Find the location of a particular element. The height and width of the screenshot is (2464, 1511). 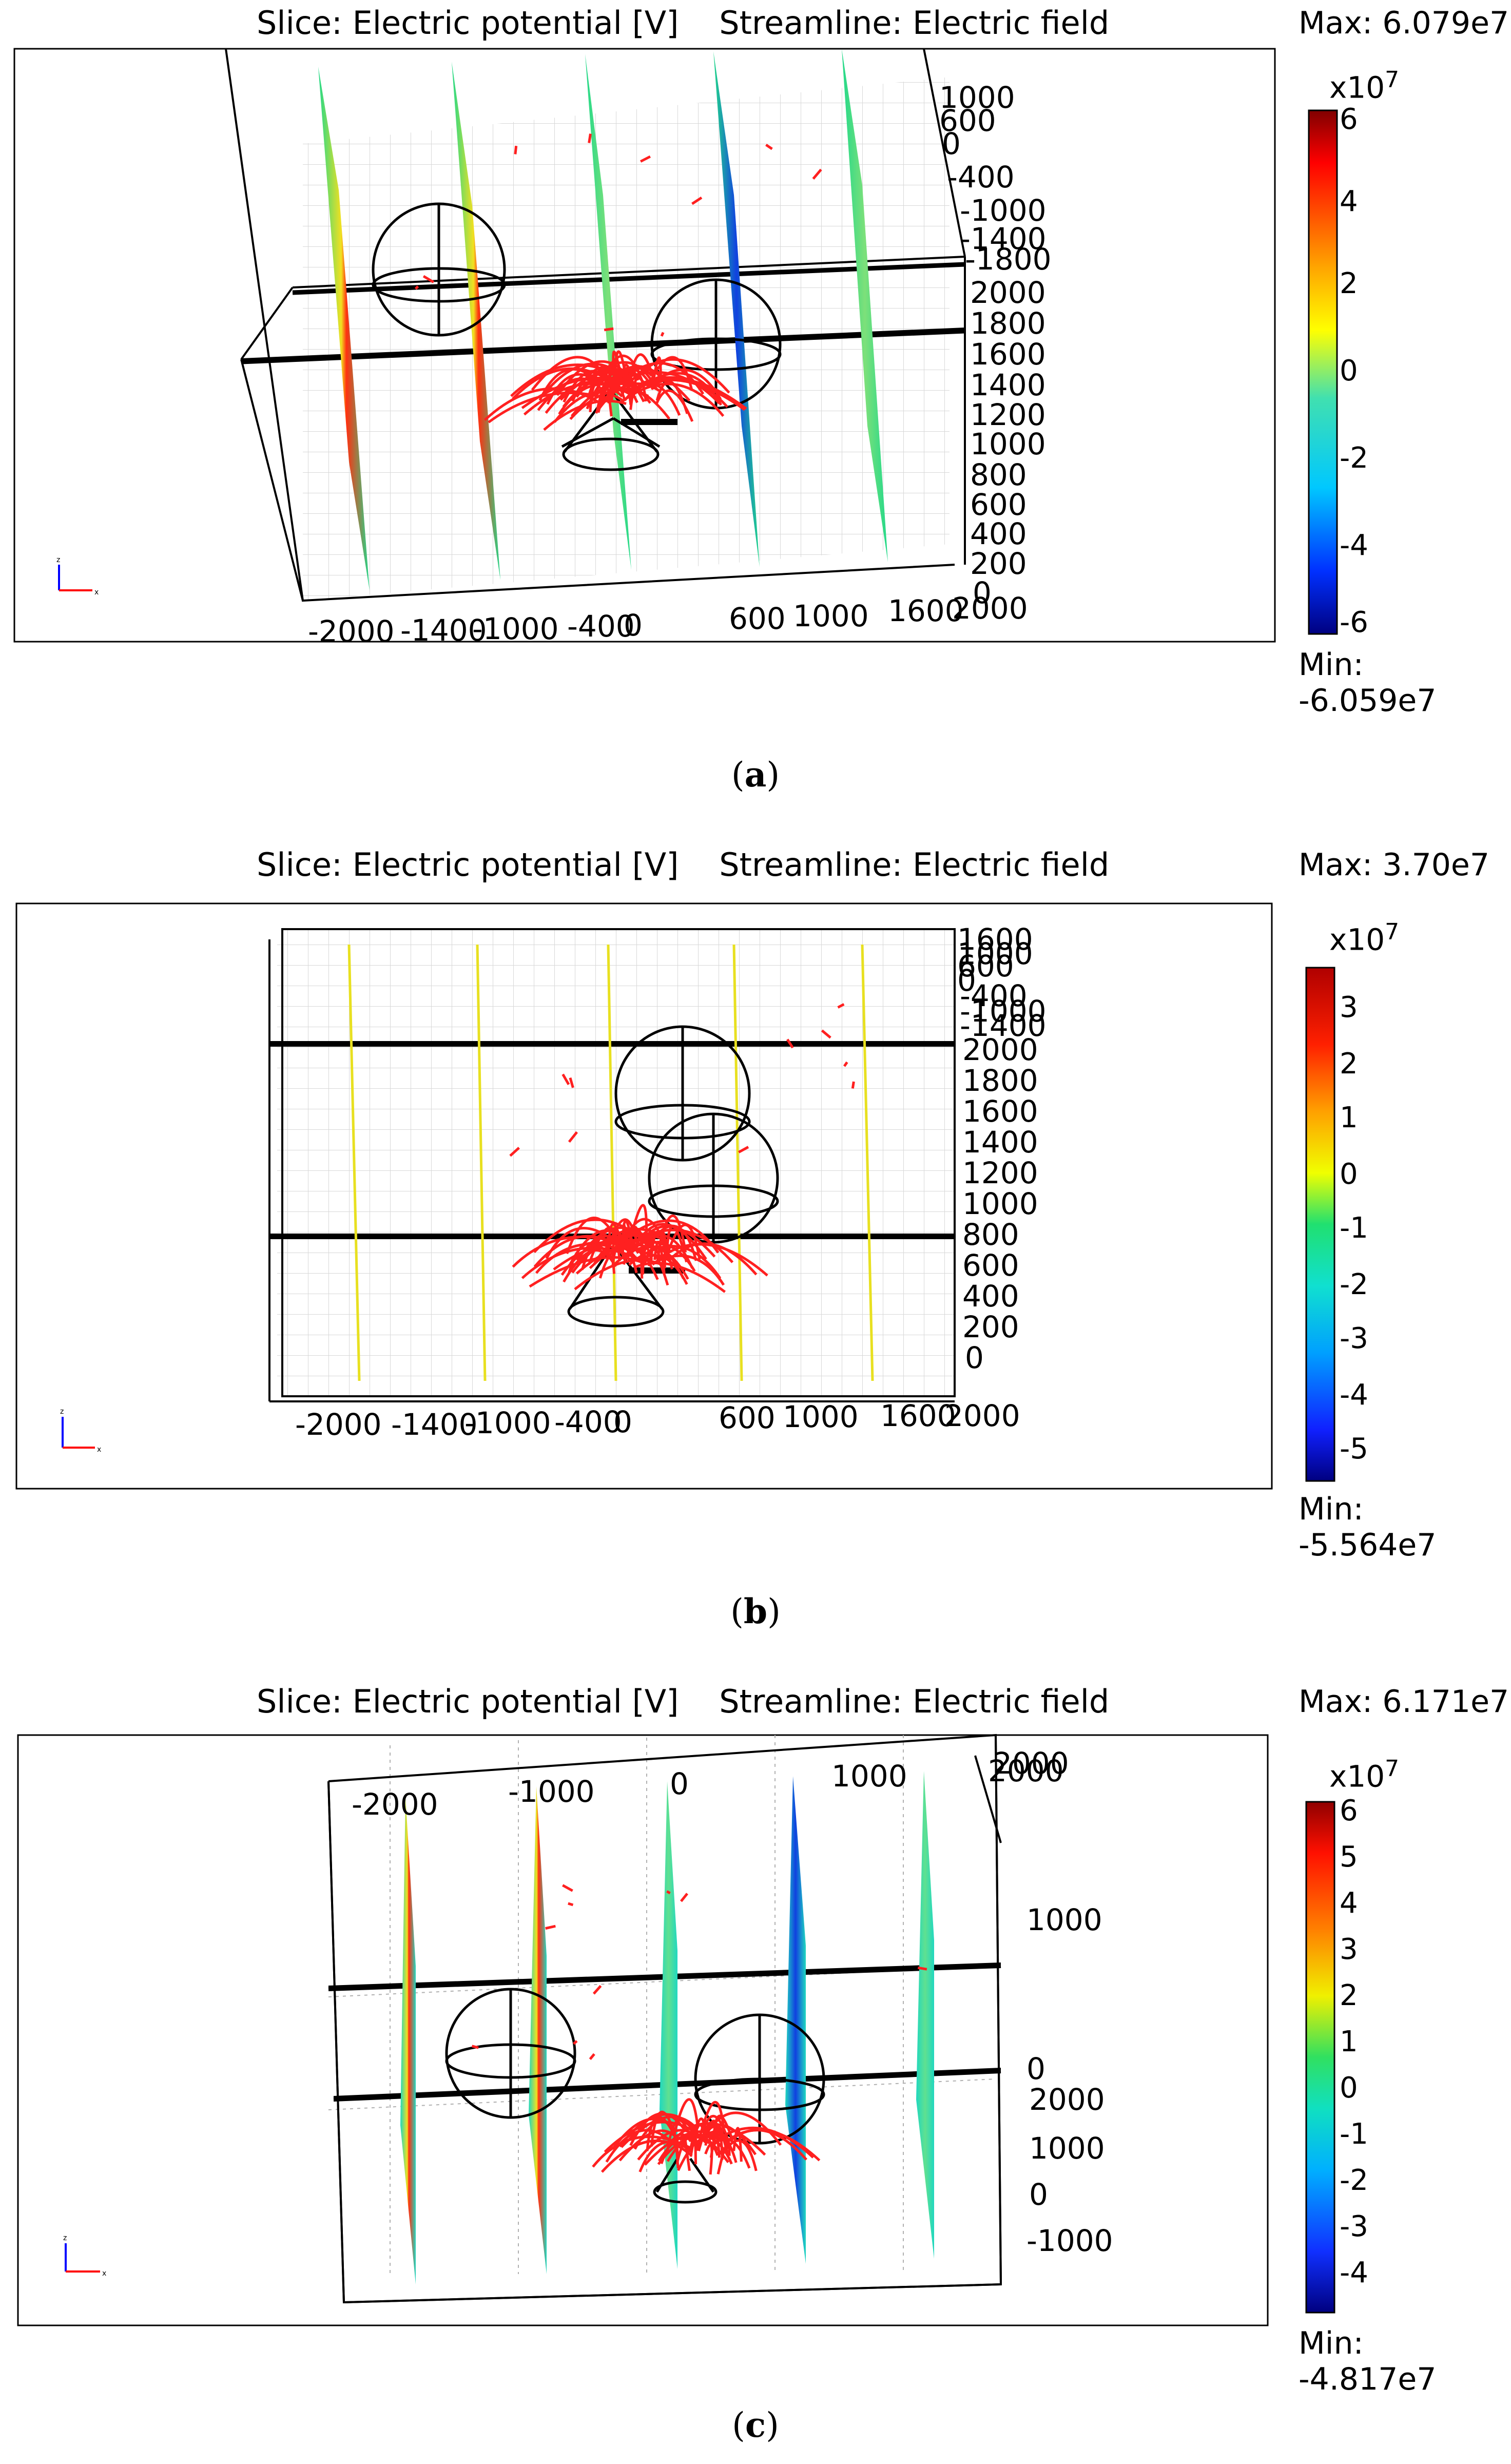

min-label-b: Min: -5.564e7 is located at coordinates (1368, 1527).